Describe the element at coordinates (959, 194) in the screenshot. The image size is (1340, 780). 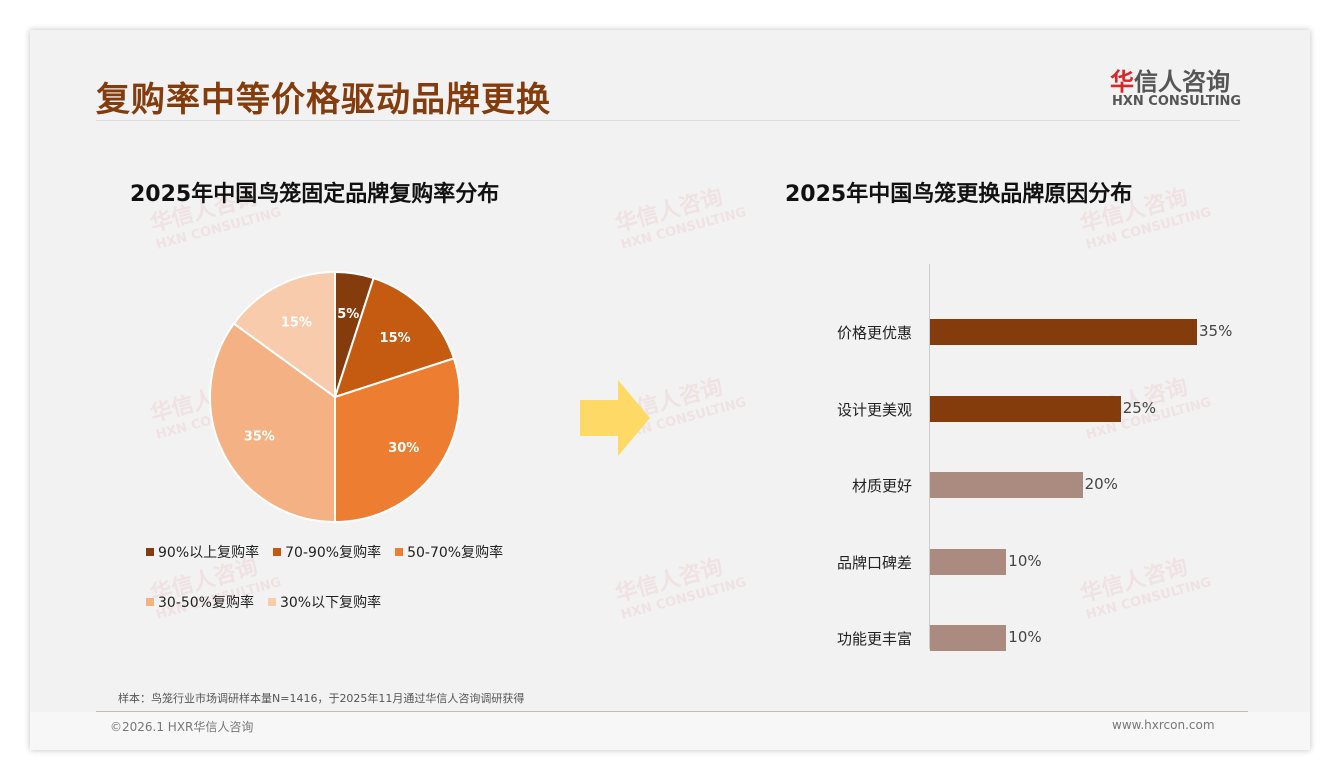
I see `bar-title: 2025年中国鸟笼更换品牌原因分布` at that location.